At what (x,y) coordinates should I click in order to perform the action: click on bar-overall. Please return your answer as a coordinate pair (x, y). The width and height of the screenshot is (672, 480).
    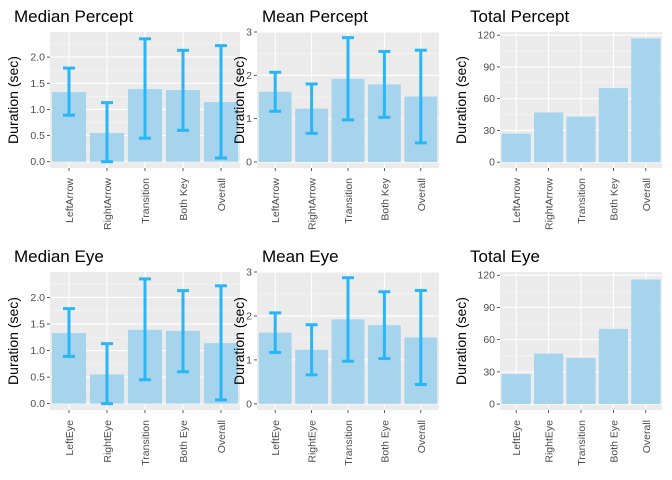
    Looking at the image, I should click on (646, 342).